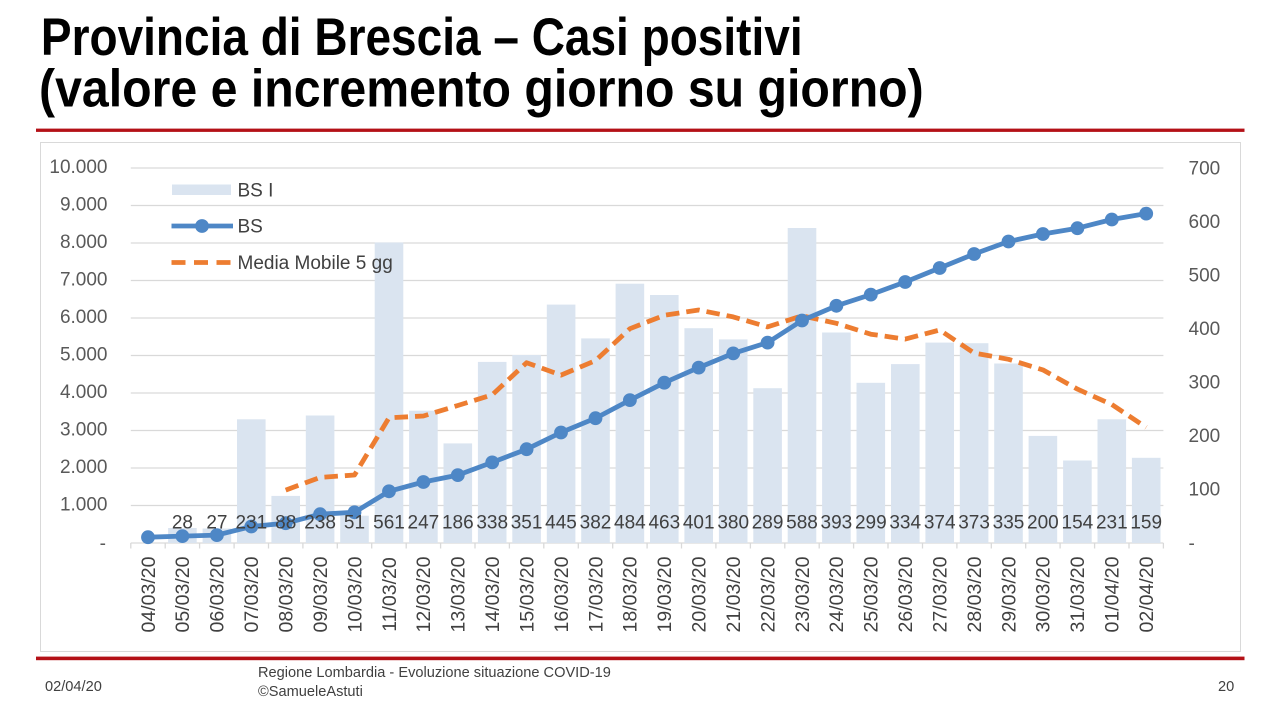  I want to click on svg-text: 335, so click(1009, 523).